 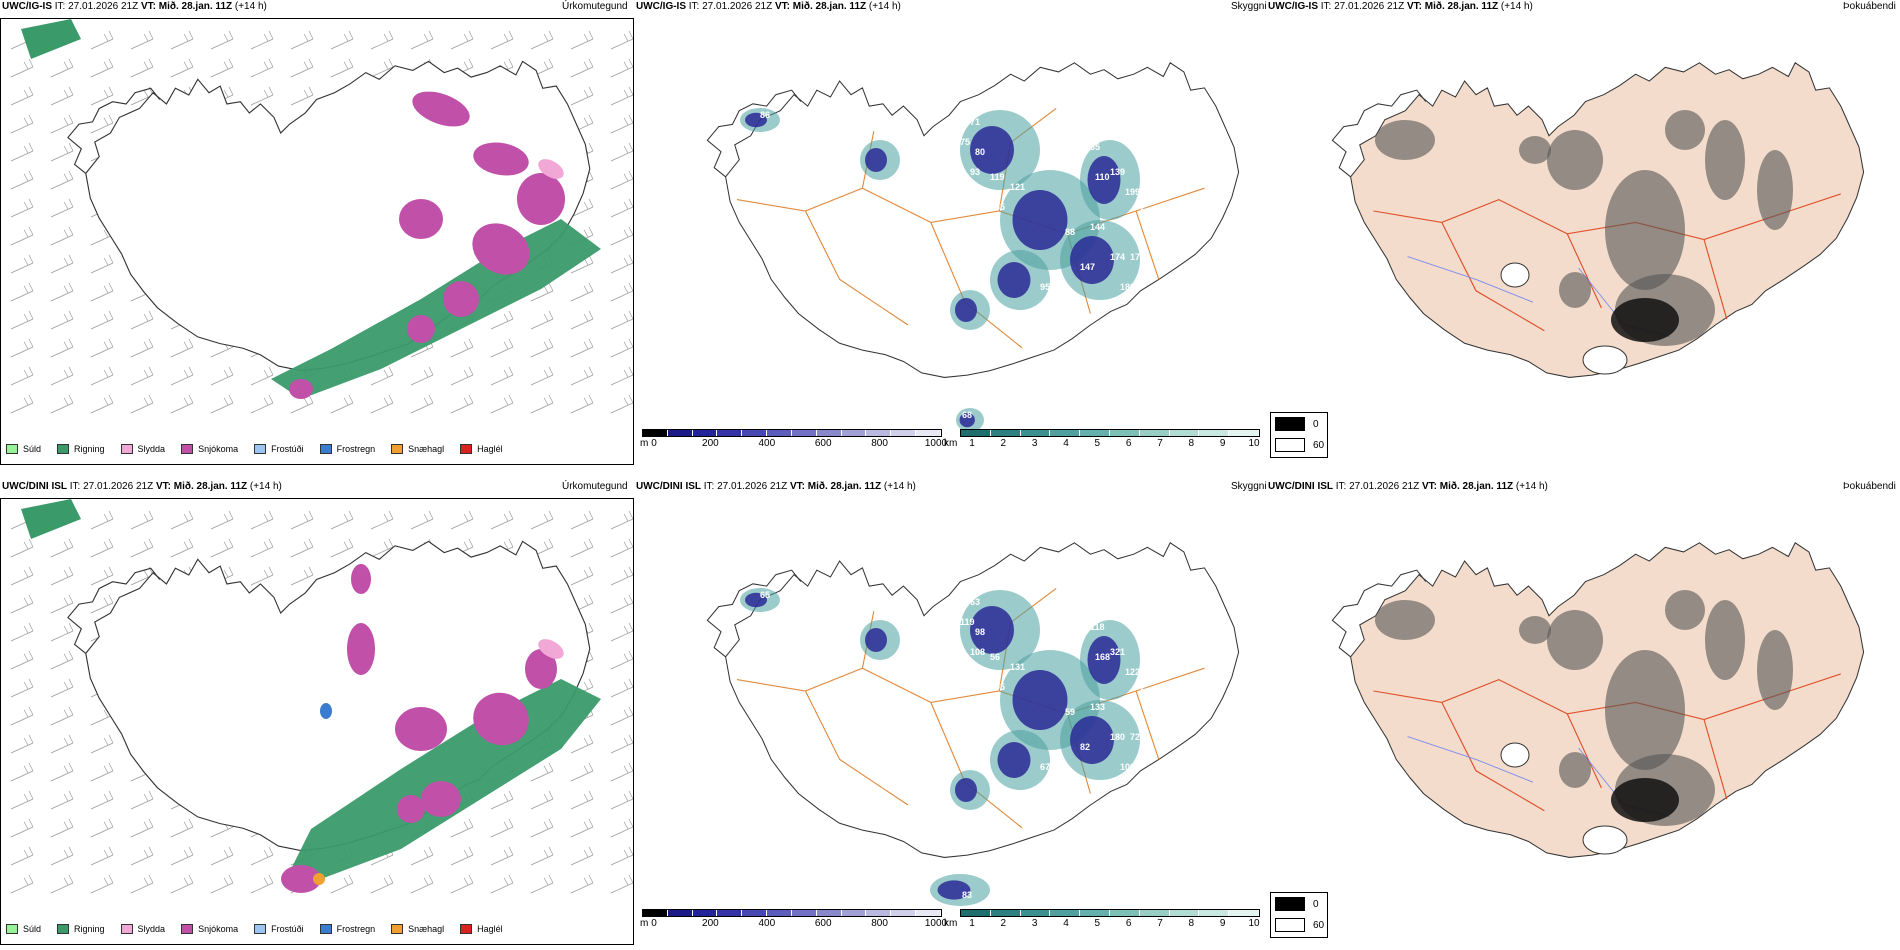 What do you see at coordinates (1297, 904) in the screenshot?
I see `fog-legend-item: 0` at bounding box center [1297, 904].